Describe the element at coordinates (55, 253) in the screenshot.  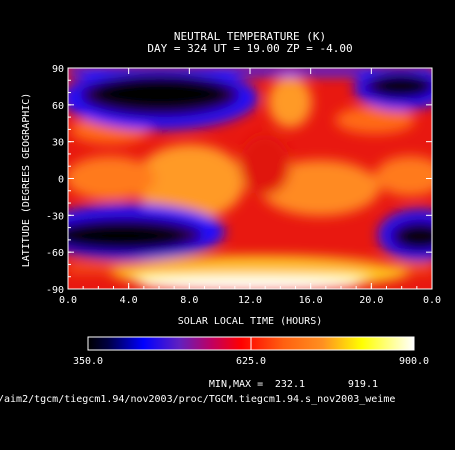
I see `y-tick-label: -60` at that location.